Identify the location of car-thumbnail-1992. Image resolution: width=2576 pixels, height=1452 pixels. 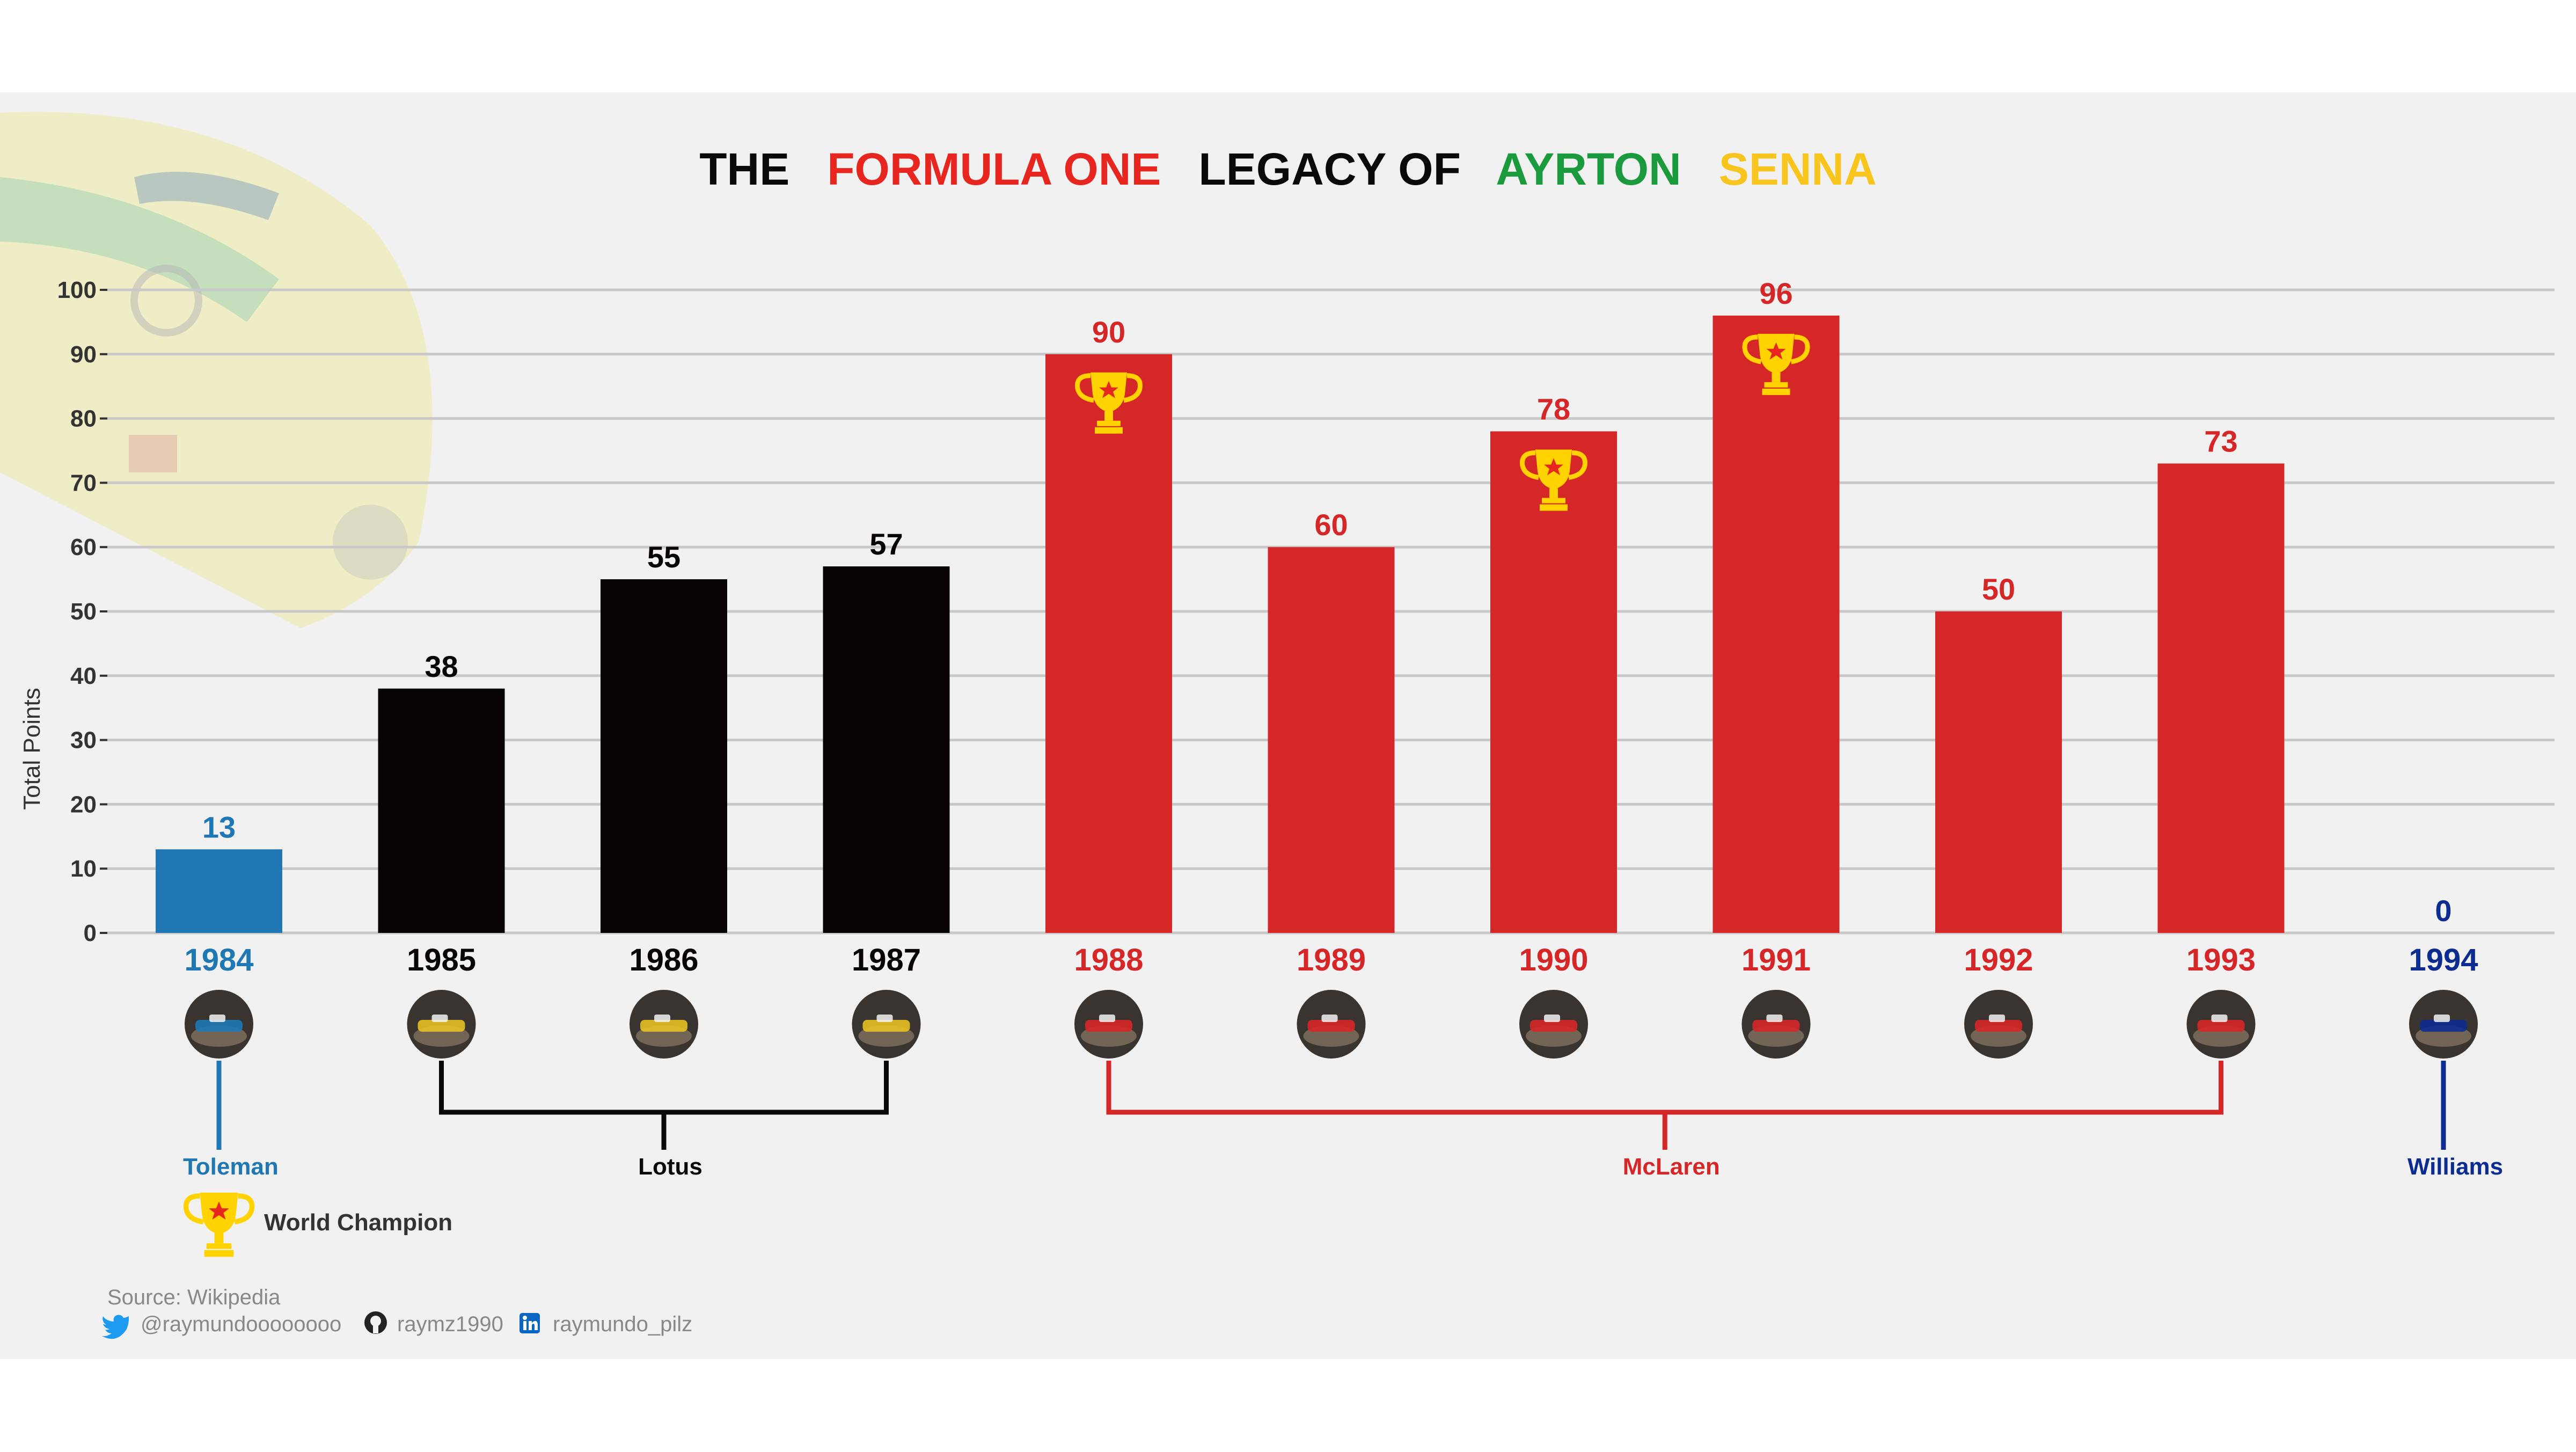
(1998, 1024).